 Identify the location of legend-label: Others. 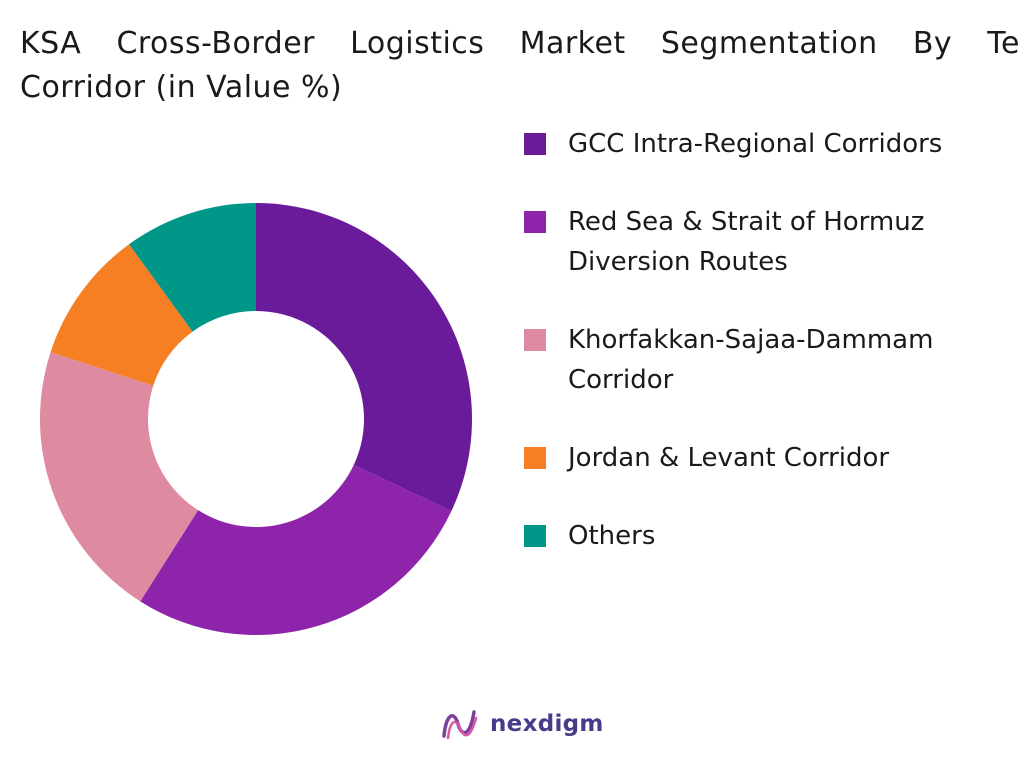
(612, 536).